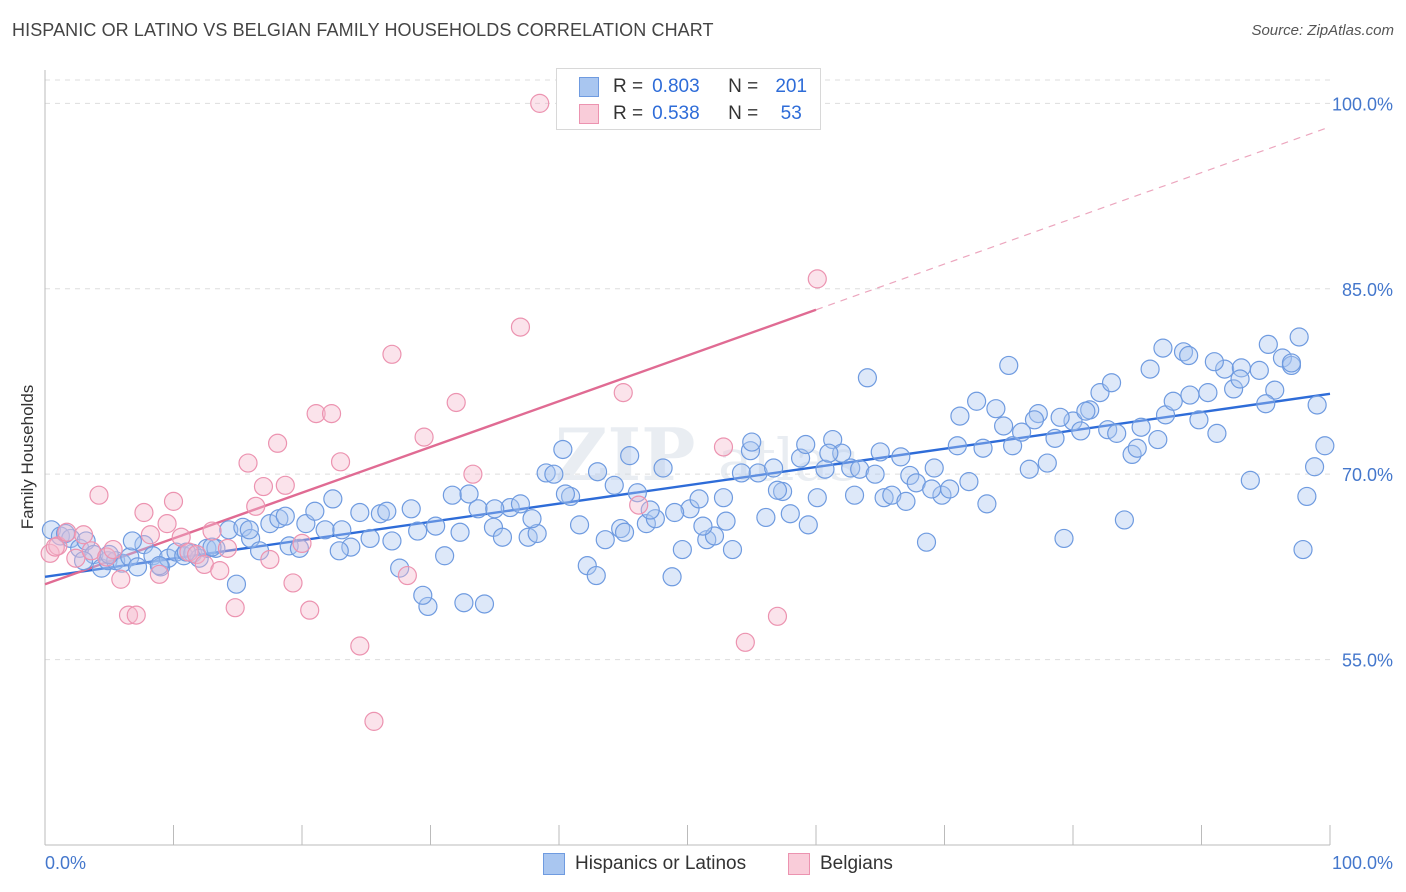 The width and height of the screenshot is (1406, 892). I want to click on legend-n-key: N =, so click(743, 86).